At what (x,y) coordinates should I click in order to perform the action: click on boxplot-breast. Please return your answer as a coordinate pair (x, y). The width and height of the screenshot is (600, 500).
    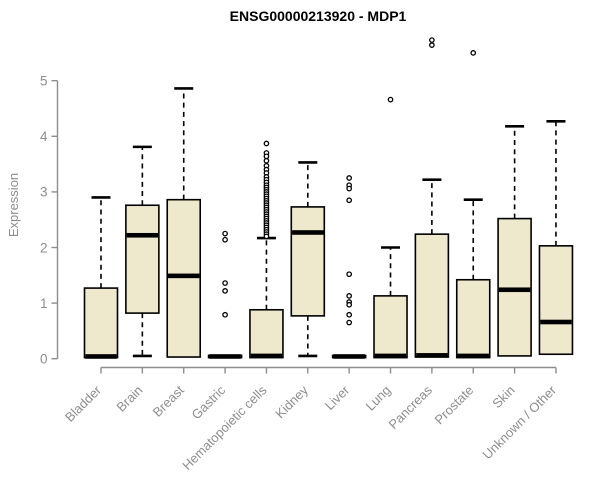
    Looking at the image, I should click on (184, 222).